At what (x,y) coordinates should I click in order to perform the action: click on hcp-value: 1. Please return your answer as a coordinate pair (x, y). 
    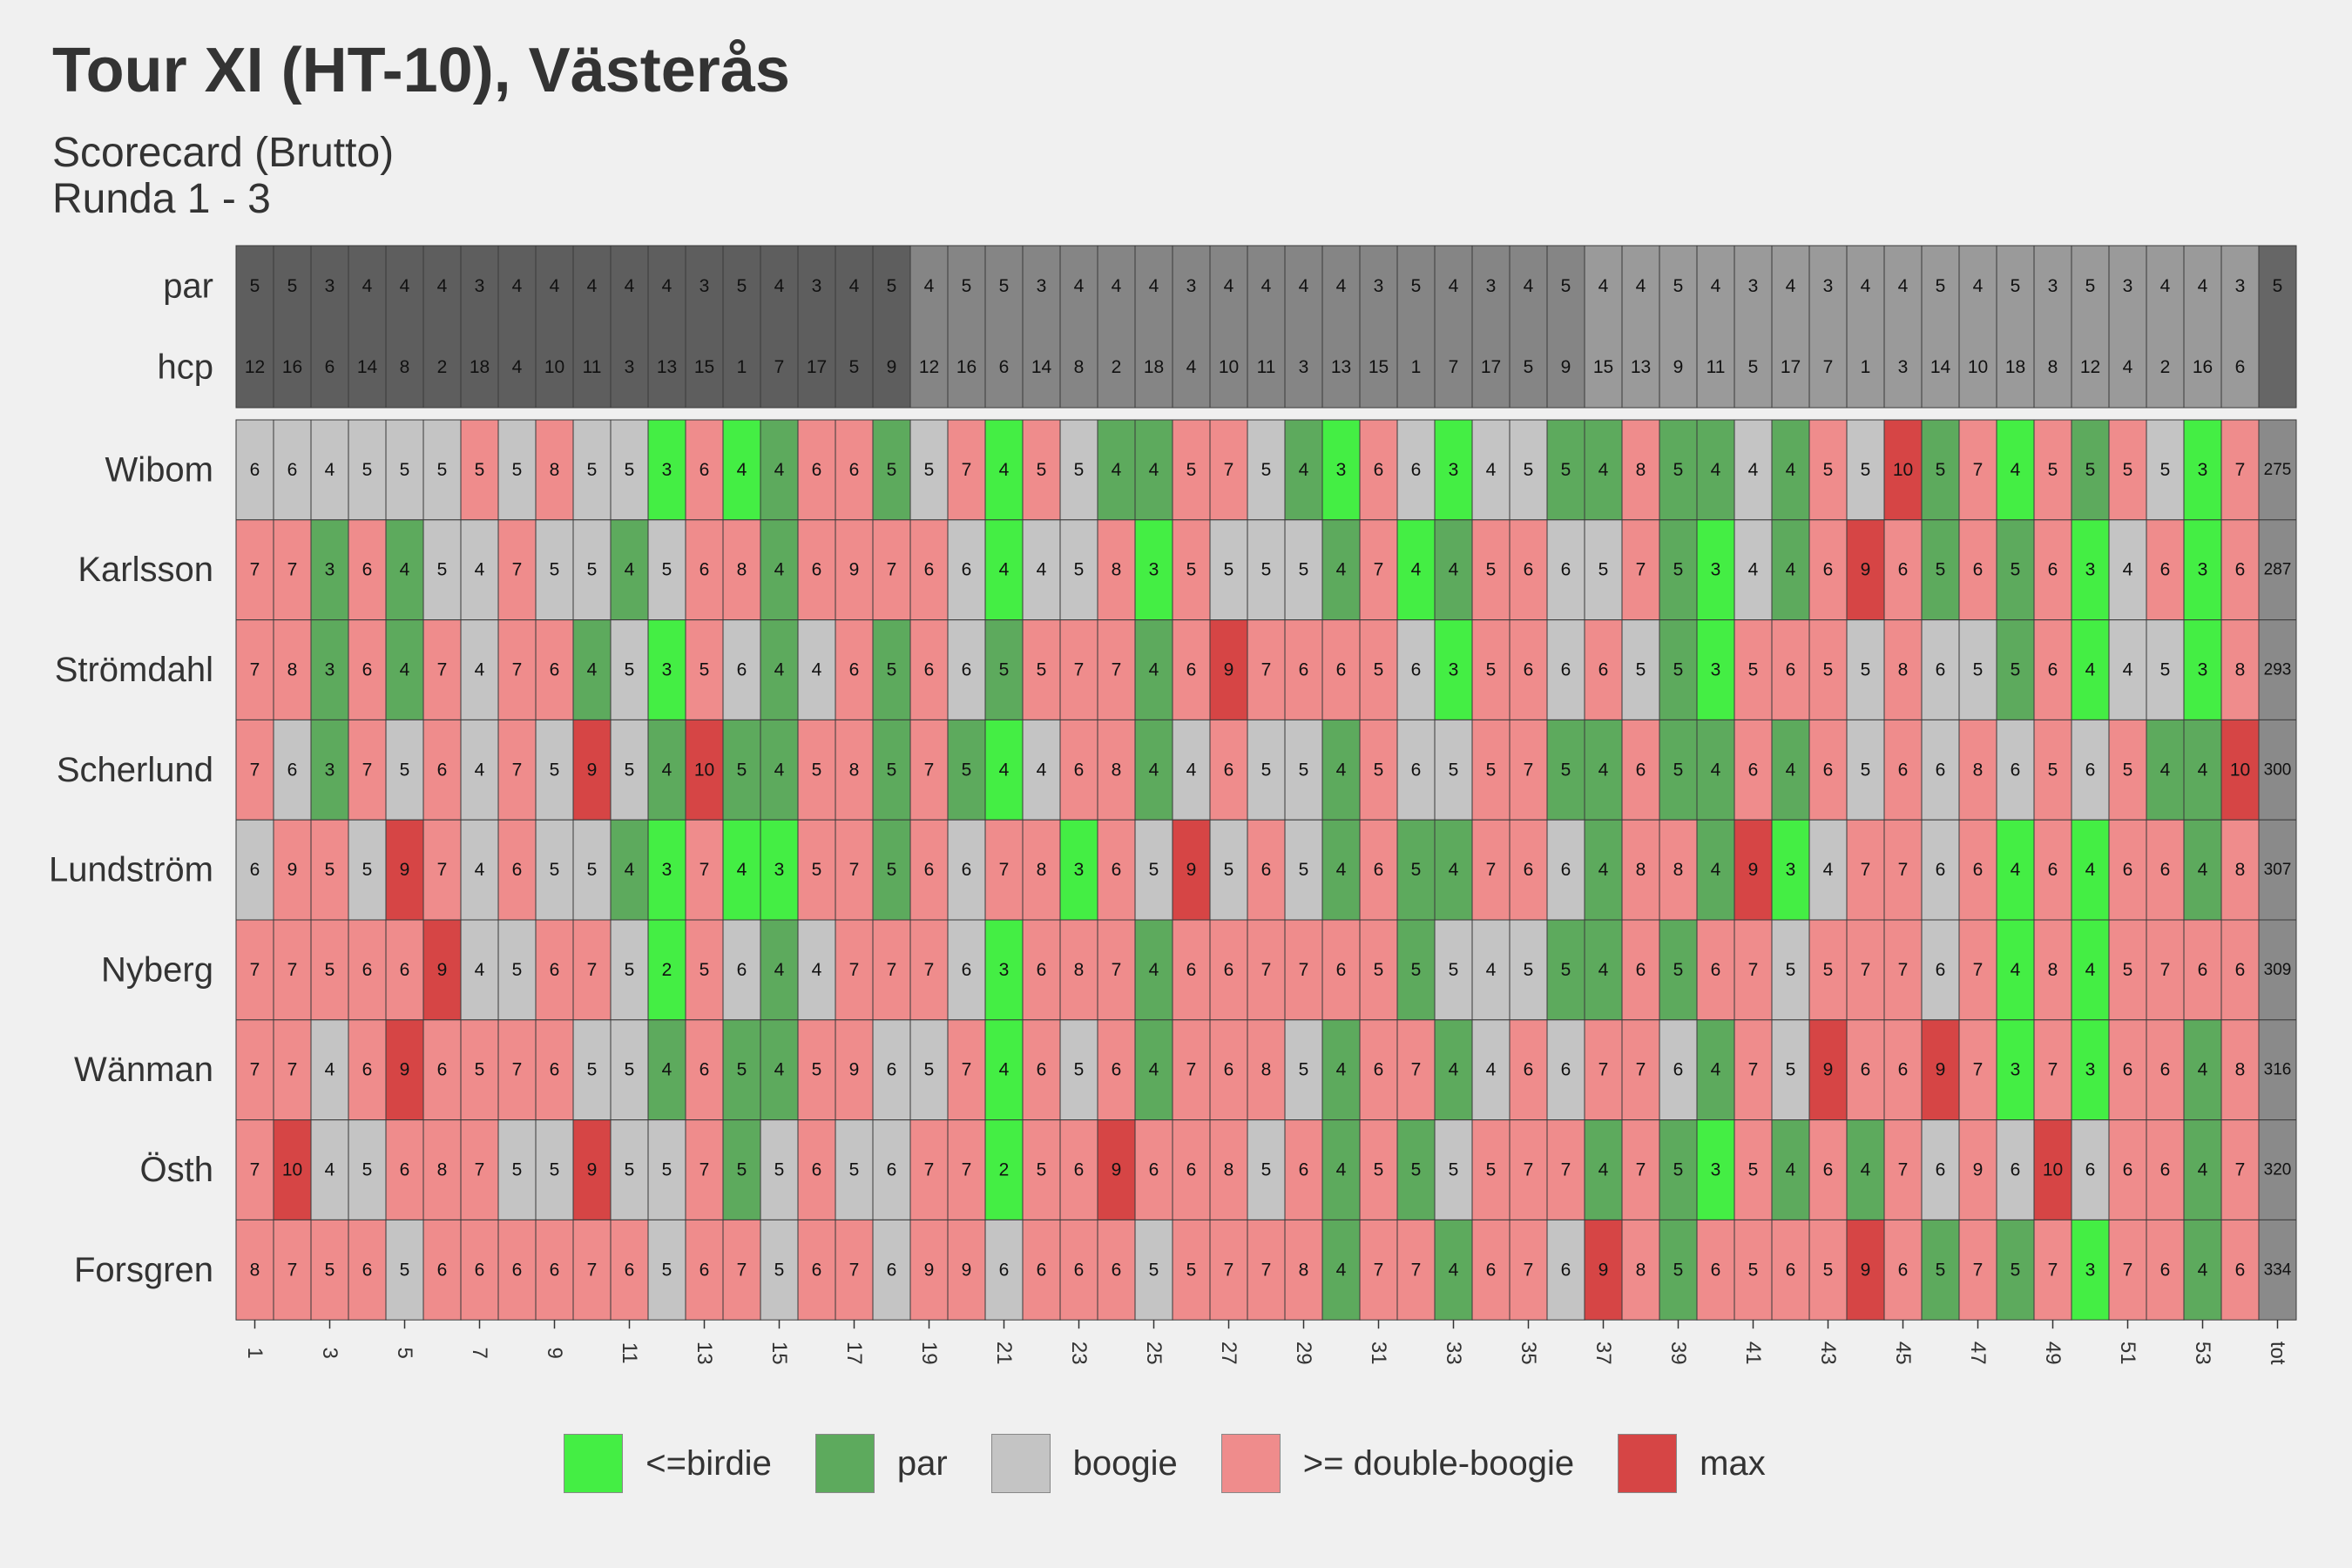
    Looking at the image, I should click on (742, 367).